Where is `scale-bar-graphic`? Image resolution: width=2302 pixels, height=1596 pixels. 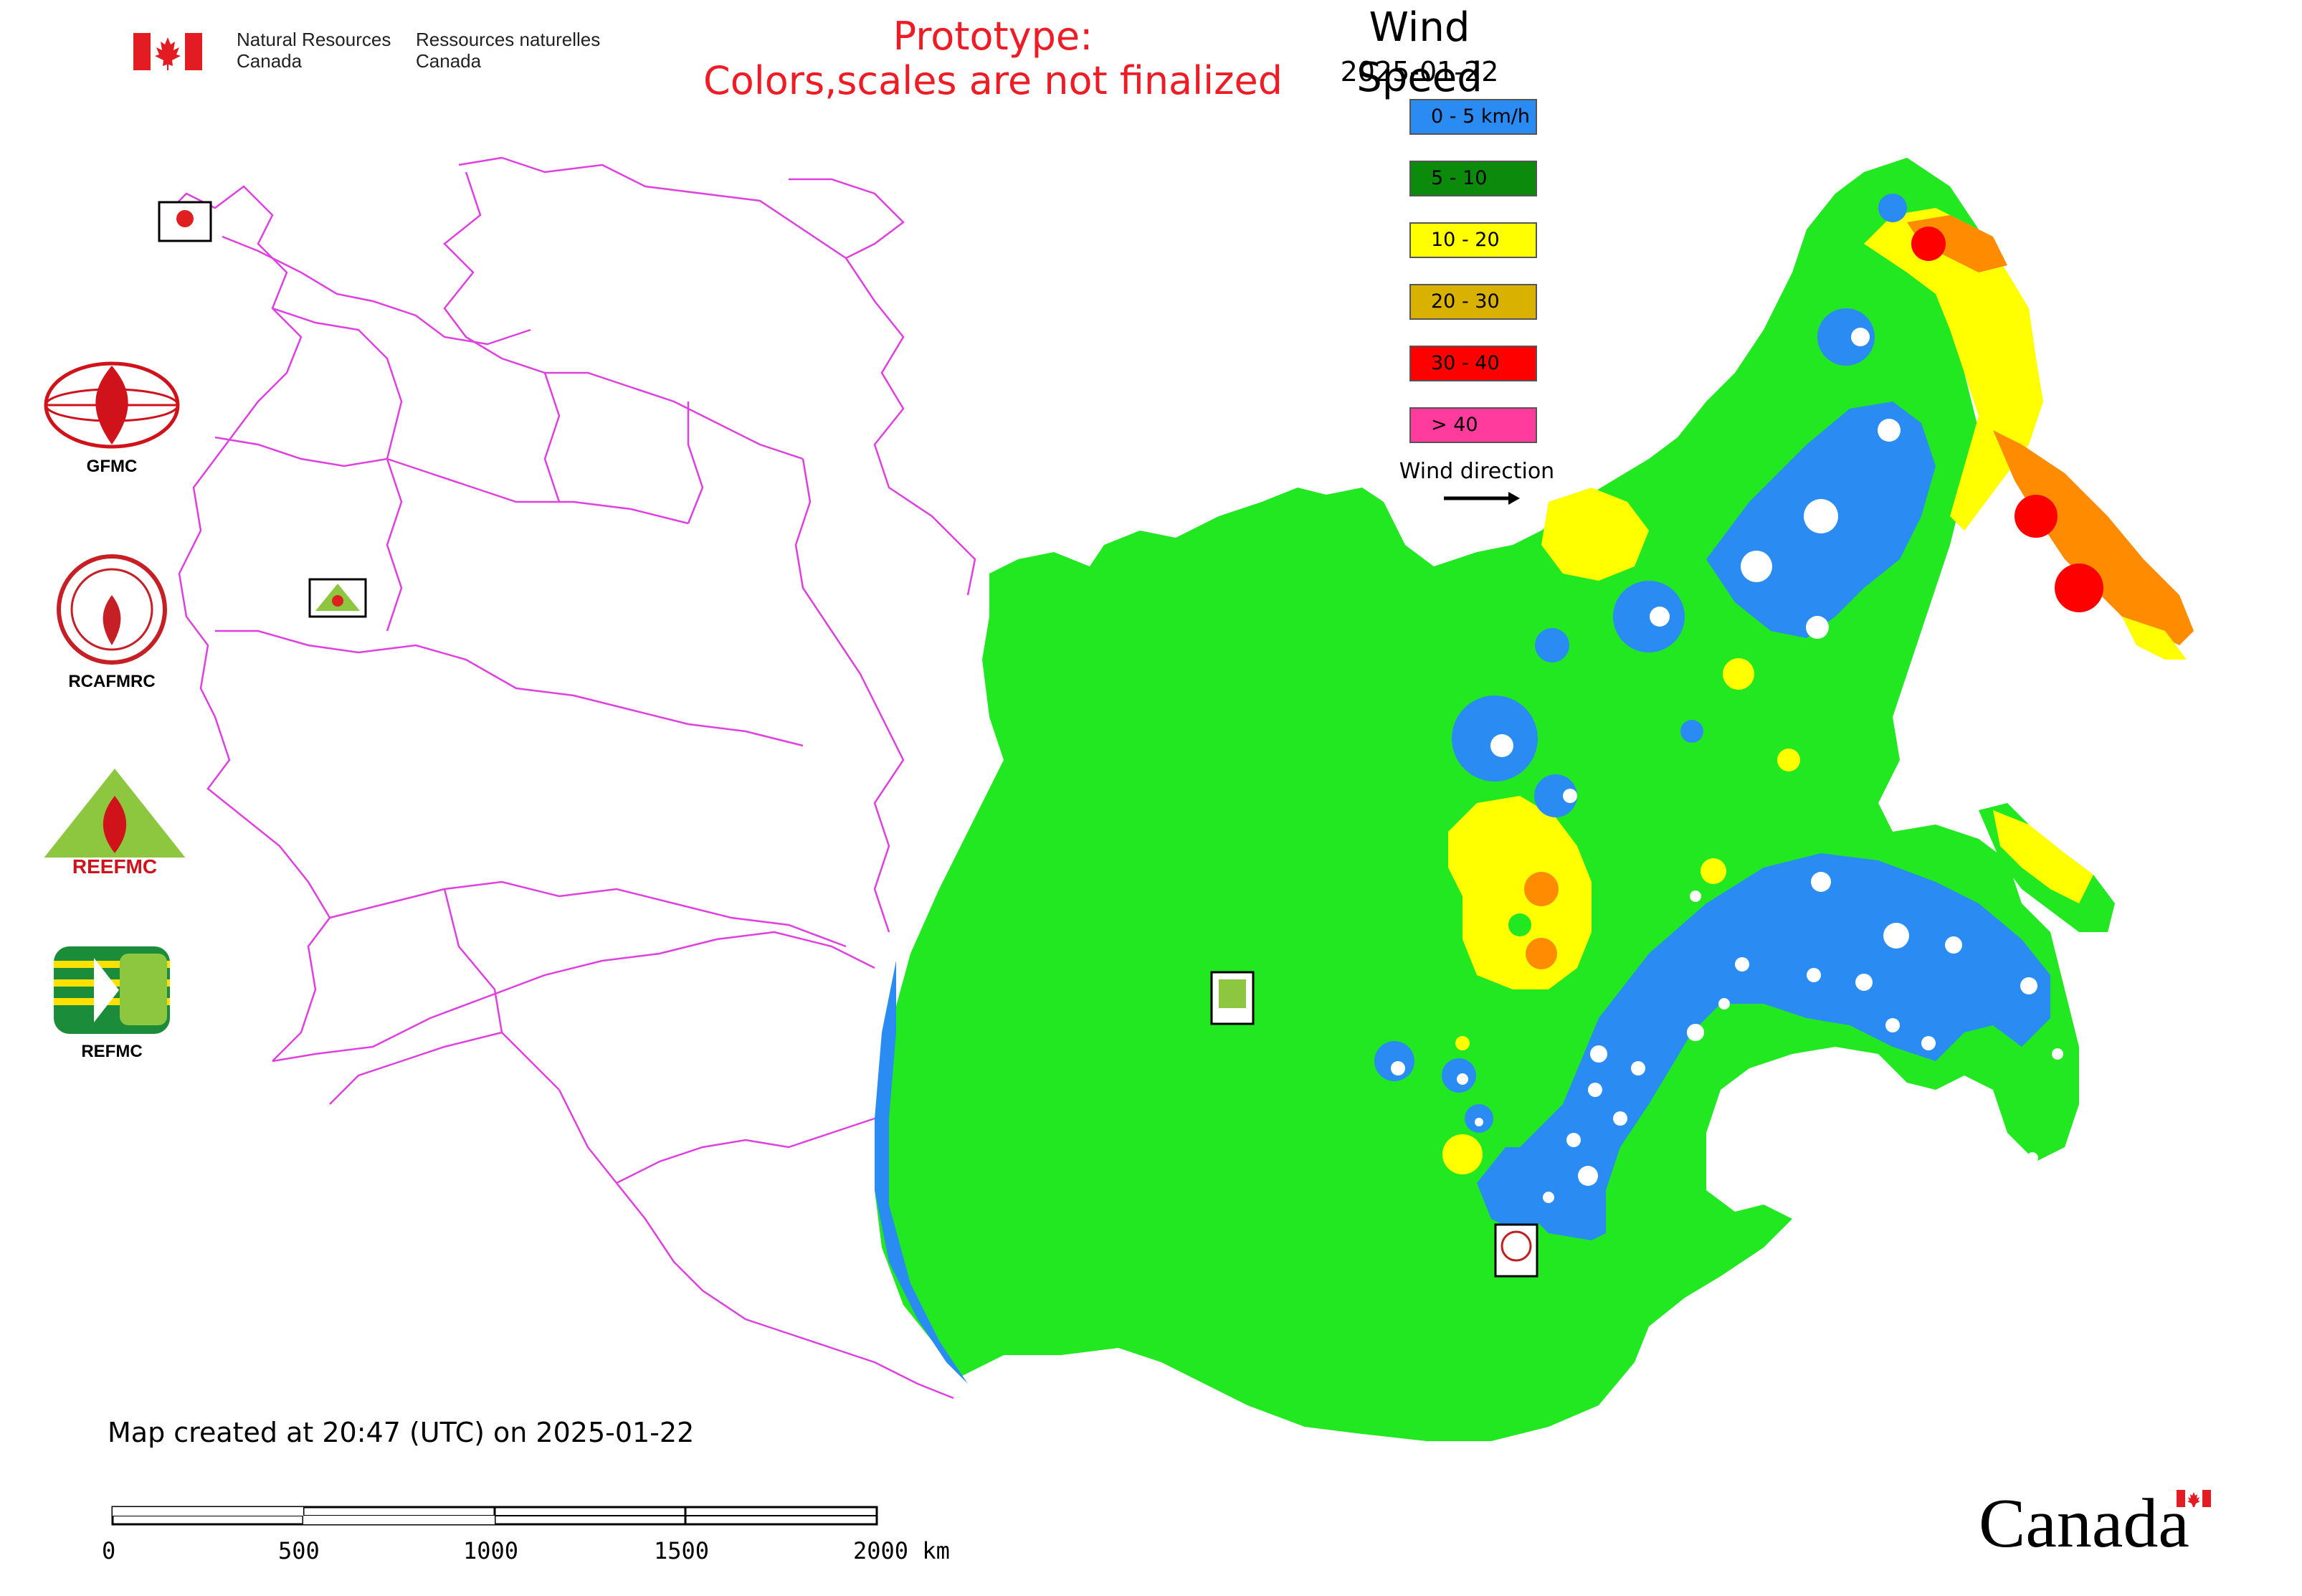
scale-bar-graphic is located at coordinates (494, 1516).